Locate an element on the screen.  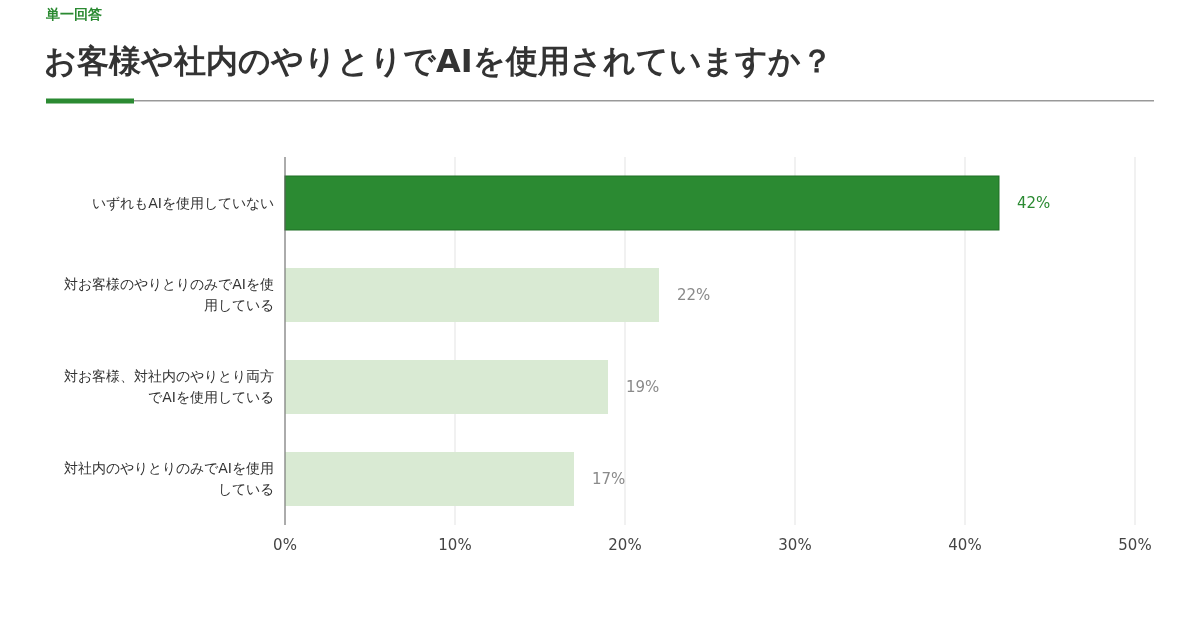
y-tick-label: 対お客様、対社内のやりとり両方でAIを使用している is located at coordinates (168, 387).